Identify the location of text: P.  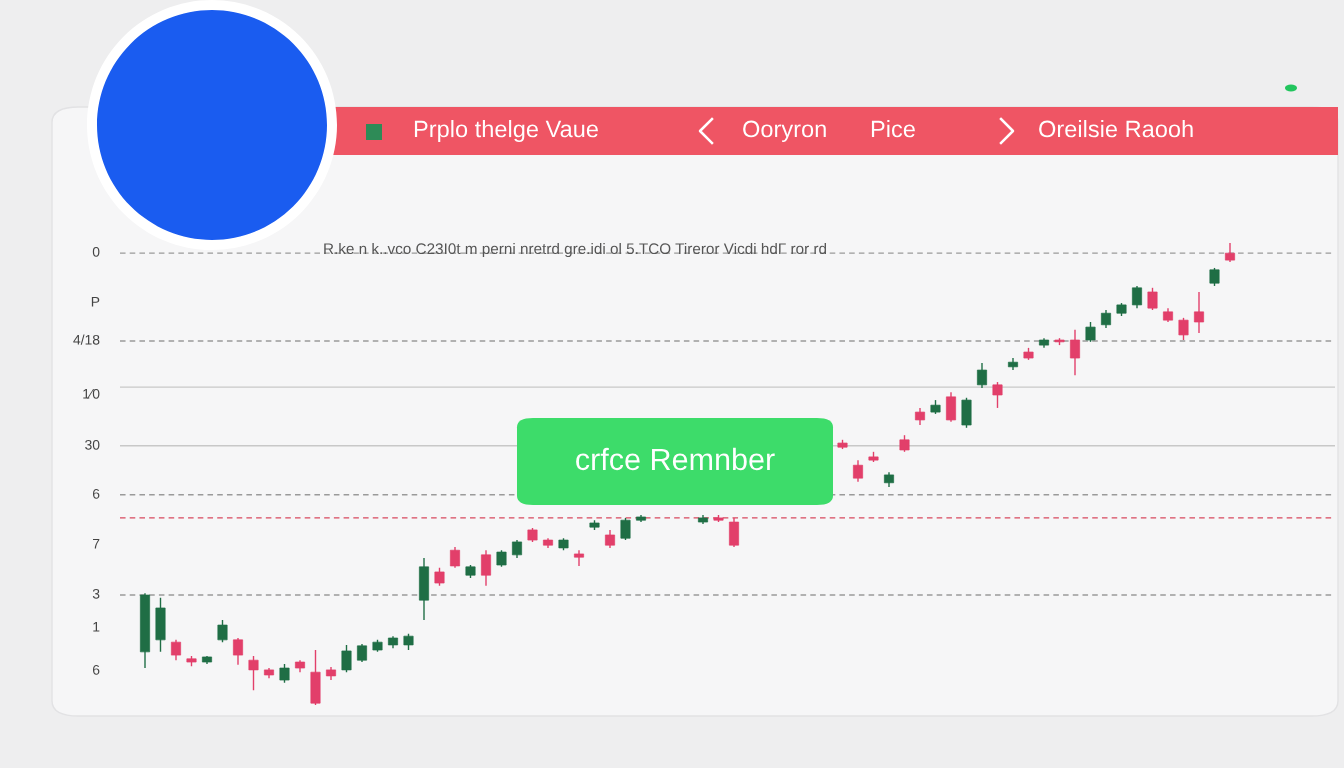
(95, 302).